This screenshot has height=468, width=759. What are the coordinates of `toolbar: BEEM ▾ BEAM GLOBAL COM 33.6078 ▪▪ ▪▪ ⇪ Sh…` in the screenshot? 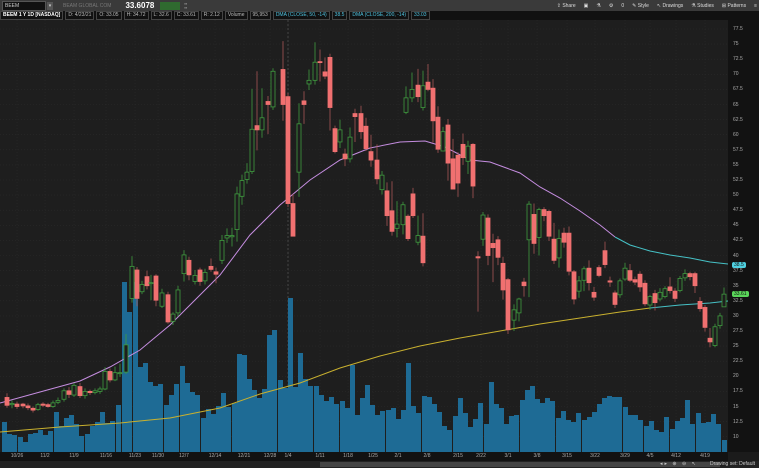 It's located at (379, 5).